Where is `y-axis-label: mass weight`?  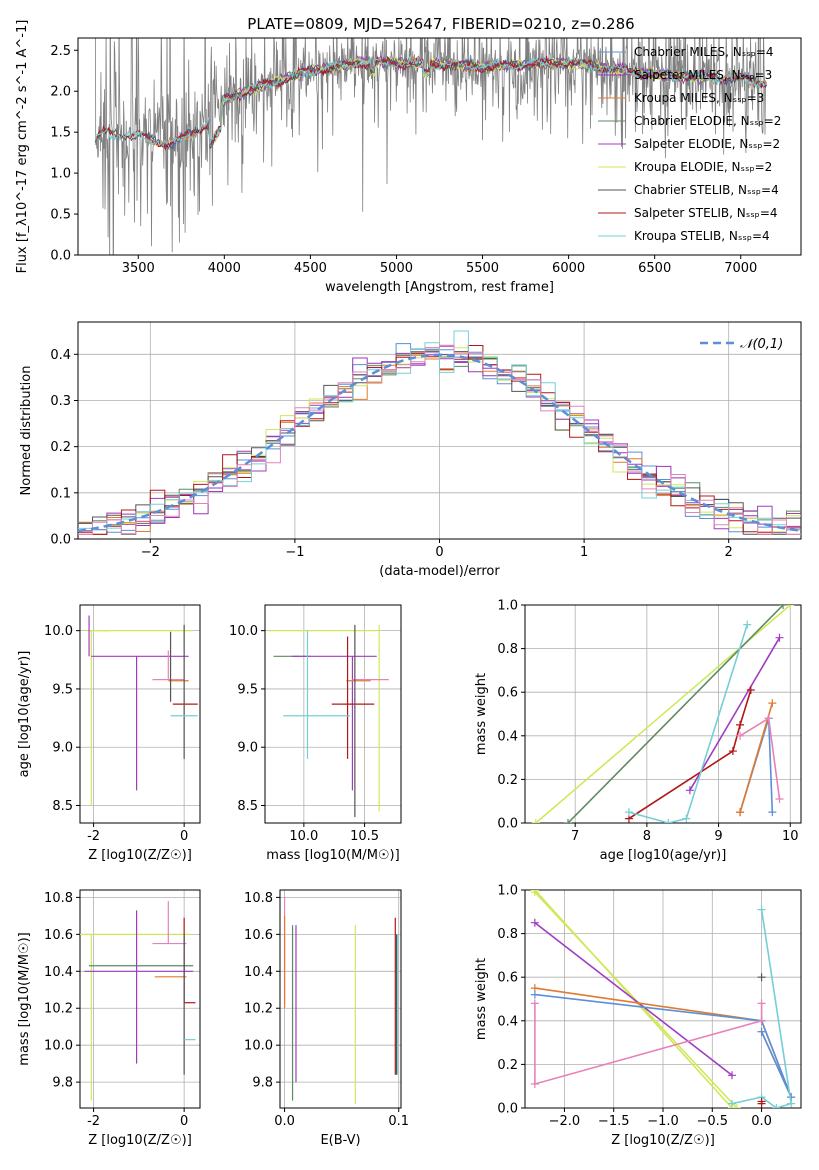
y-axis-label: mass weight is located at coordinates (481, 714).